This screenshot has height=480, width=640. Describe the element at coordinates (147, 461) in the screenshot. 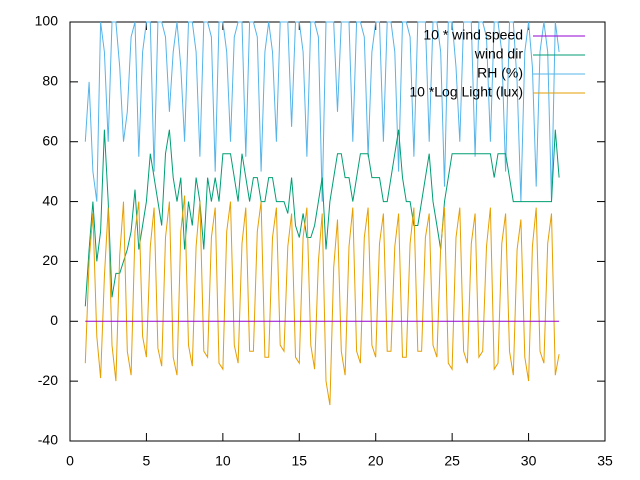

I see `x-tick-label: 5` at that location.